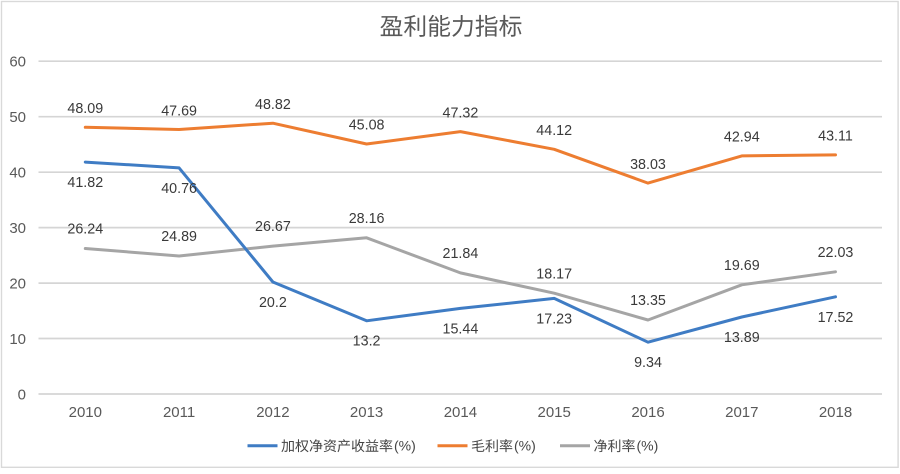 This screenshot has height=474, width=900. What do you see at coordinates (85, 109) in the screenshot?
I see `svg-text: 48.09` at bounding box center [85, 109].